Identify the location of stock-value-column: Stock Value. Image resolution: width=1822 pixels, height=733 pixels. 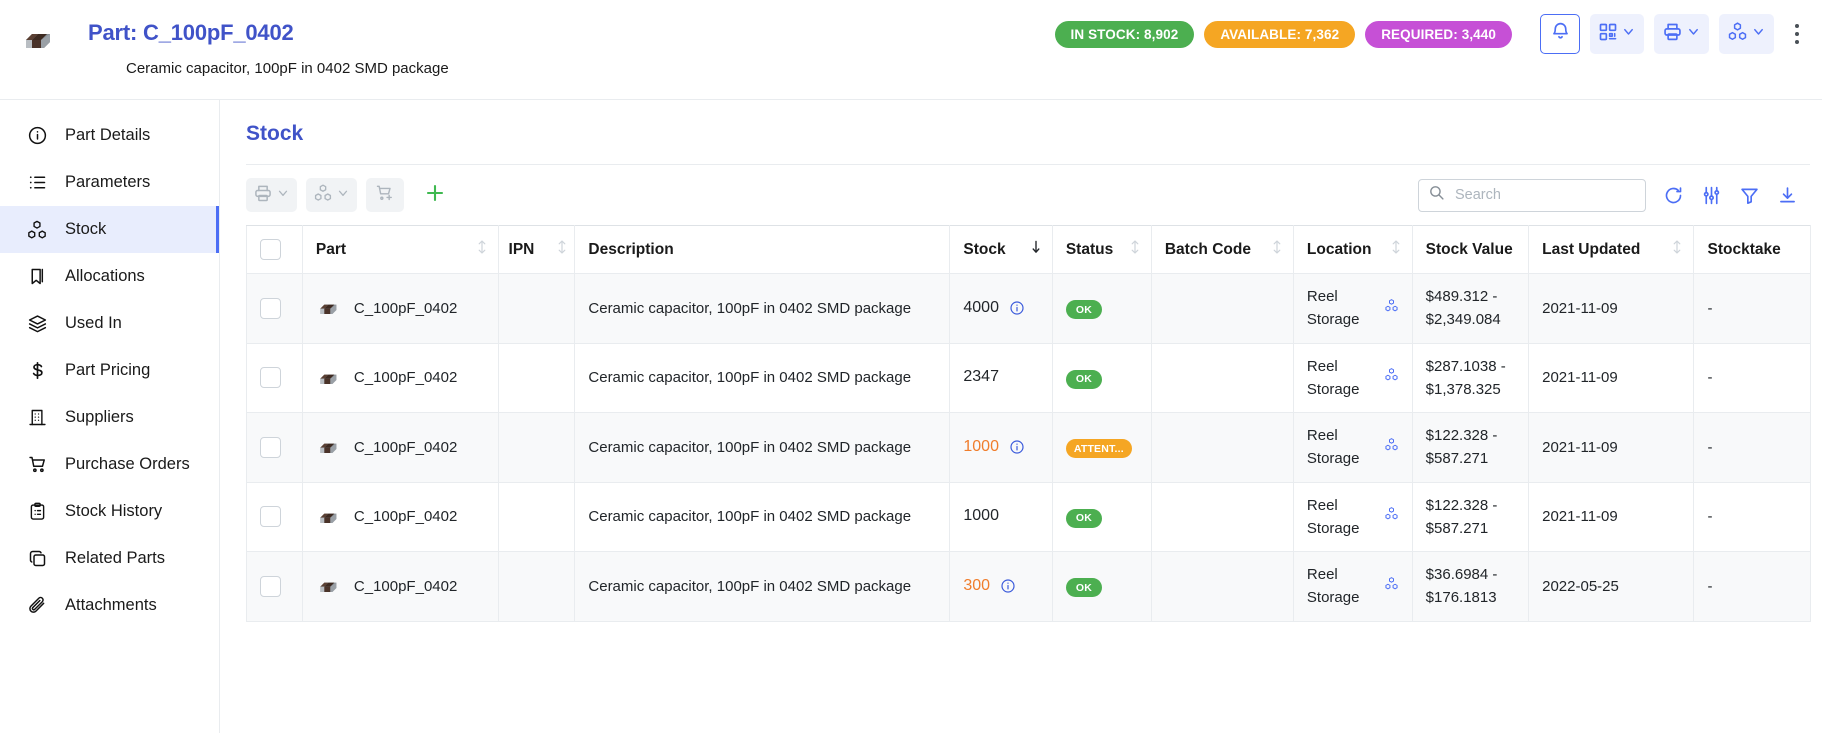
(1470, 249).